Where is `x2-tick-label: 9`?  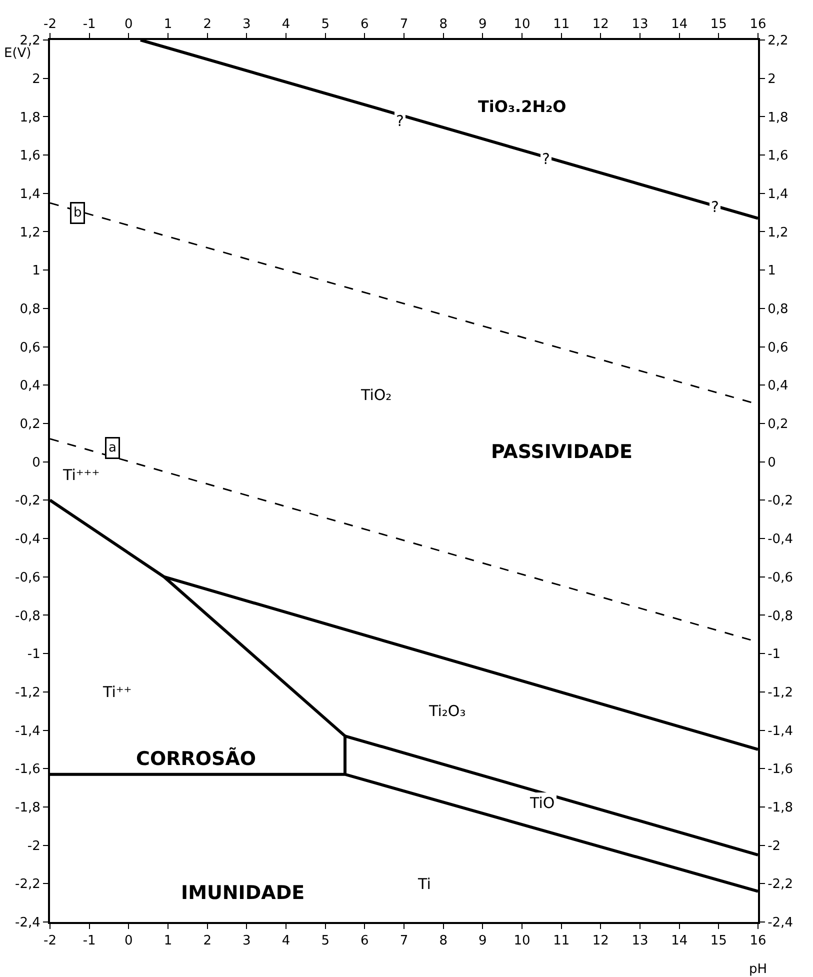
x2-tick-label: 9 is located at coordinates (482, 941).